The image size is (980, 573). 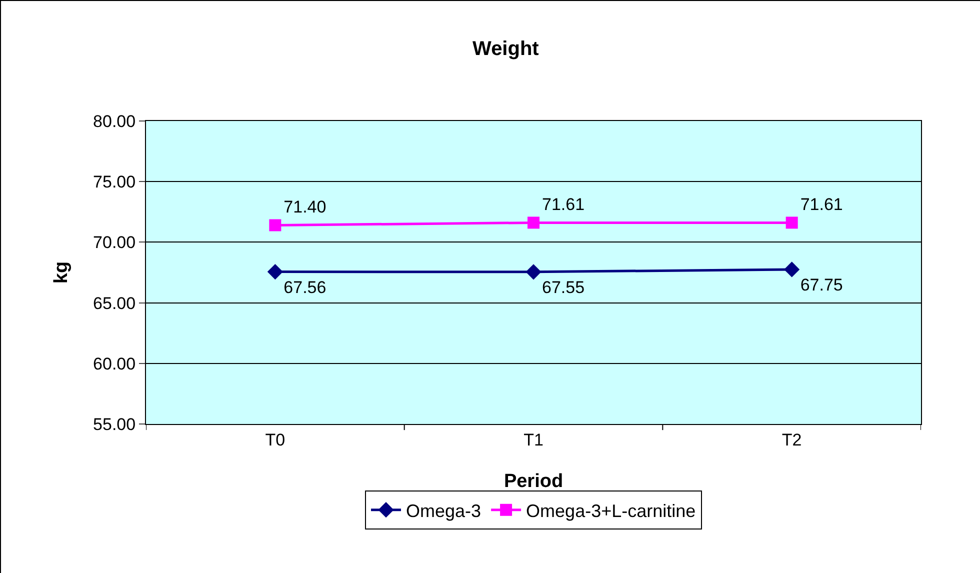 I want to click on y-tick-label: 60.00, so click(x=114, y=364).